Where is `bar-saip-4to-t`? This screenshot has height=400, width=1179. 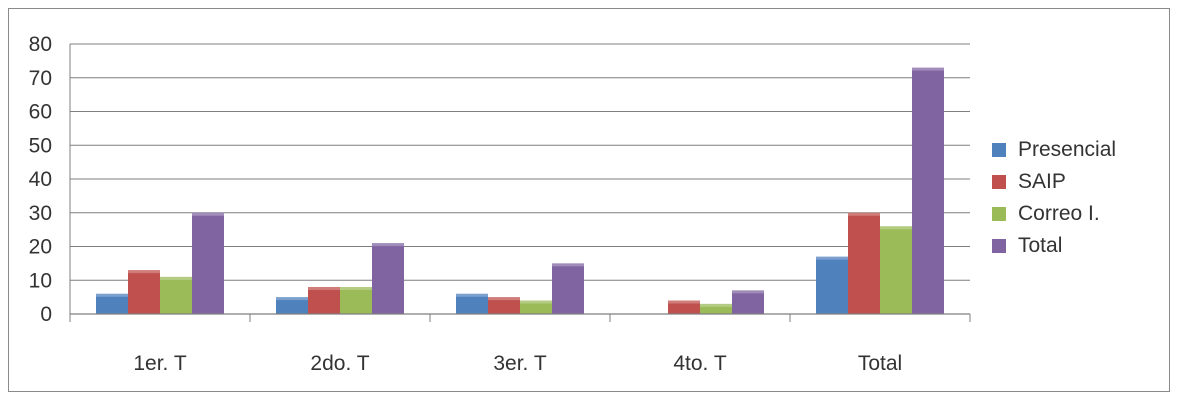 bar-saip-4to-t is located at coordinates (684, 307).